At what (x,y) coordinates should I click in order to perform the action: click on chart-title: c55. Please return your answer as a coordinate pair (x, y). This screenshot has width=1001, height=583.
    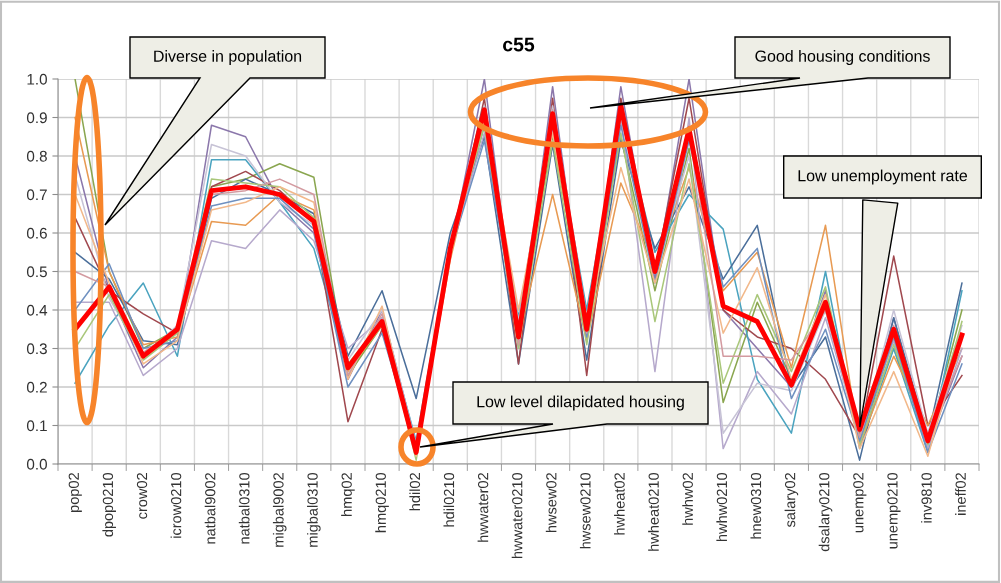
    Looking at the image, I should click on (519, 44).